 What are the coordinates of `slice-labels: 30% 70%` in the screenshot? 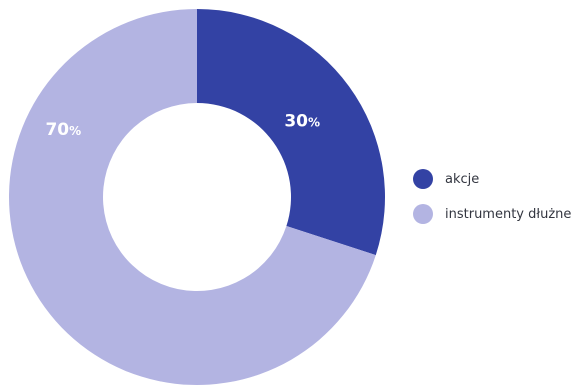 It's located at (182, 126).